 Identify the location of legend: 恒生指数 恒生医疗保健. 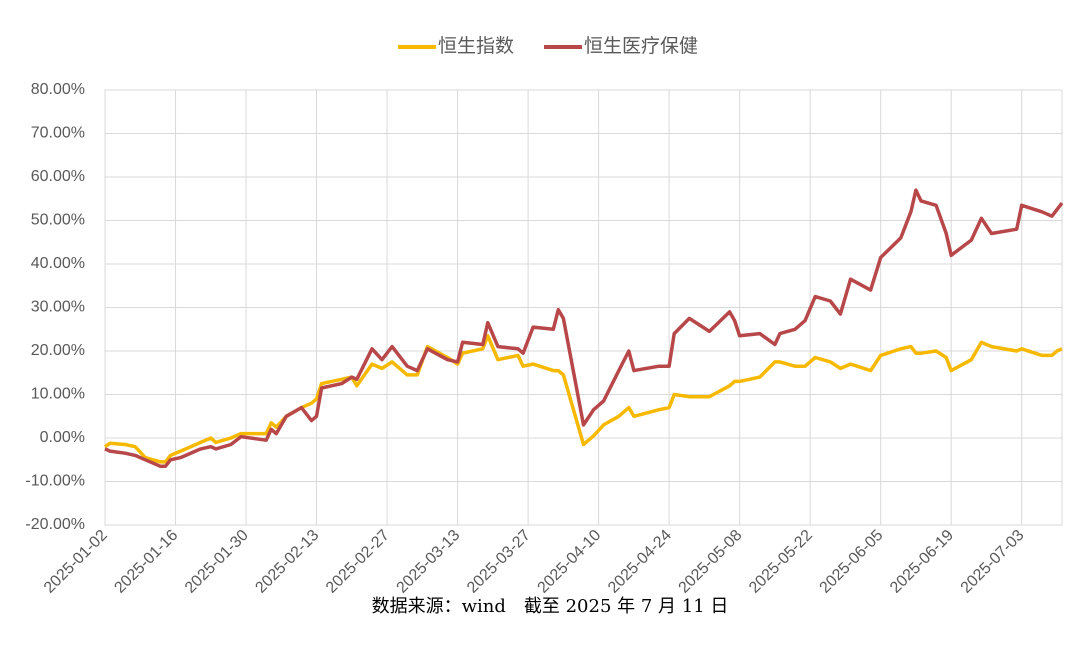
(548, 46).